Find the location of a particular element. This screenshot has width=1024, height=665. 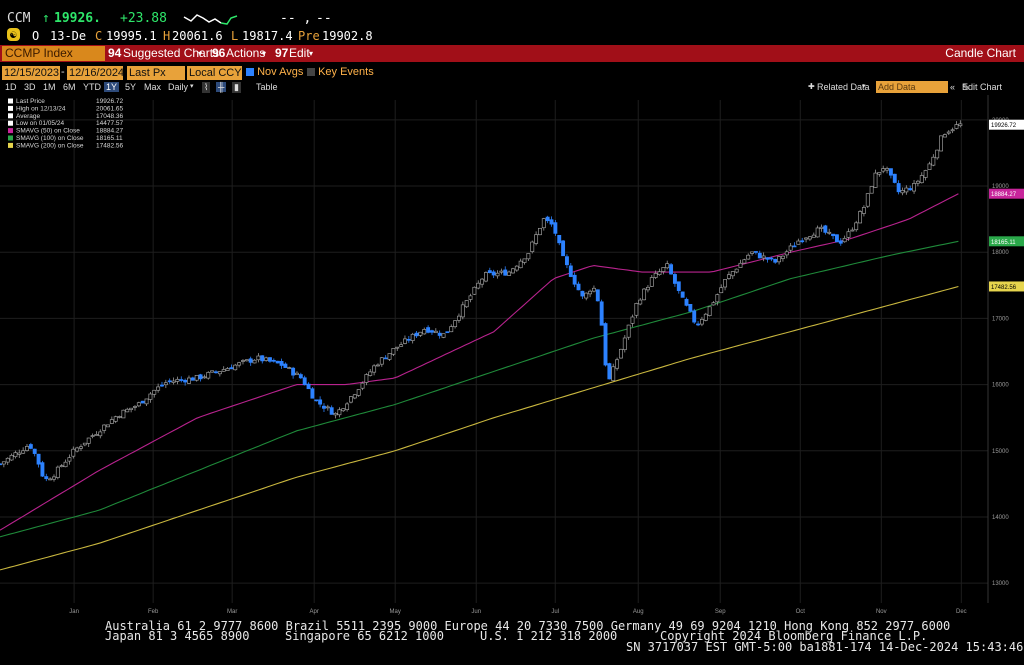

legend-value: 18884.27 is located at coordinates (109, 131).